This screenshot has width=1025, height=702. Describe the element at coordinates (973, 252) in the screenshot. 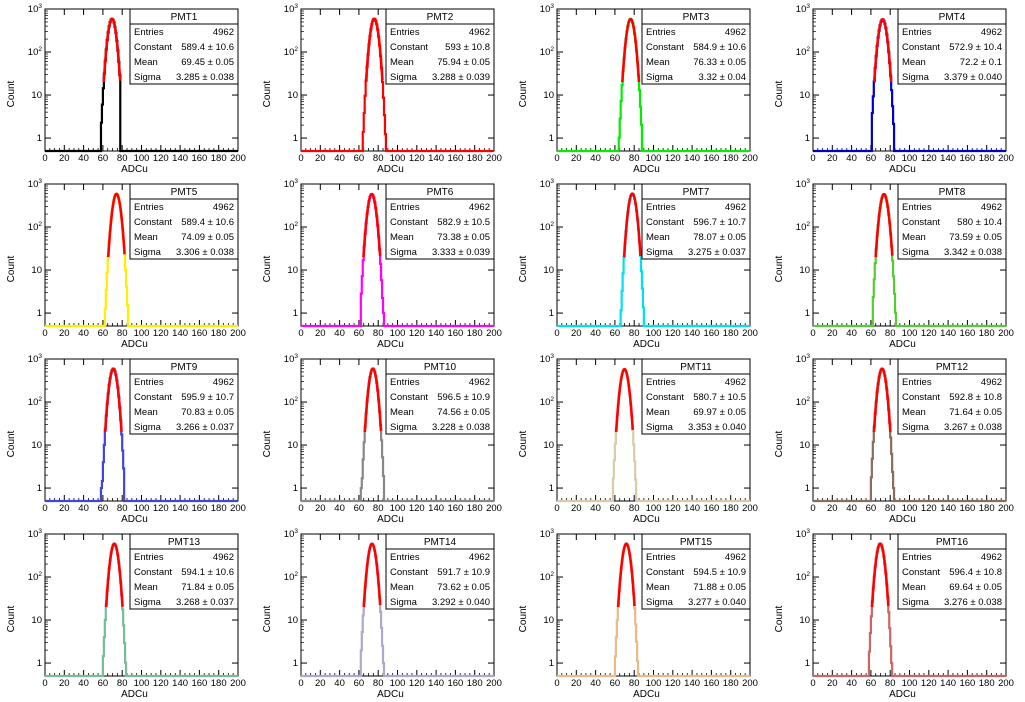

I see `stat-sigma-value: 3.342 ± 0.038` at that location.